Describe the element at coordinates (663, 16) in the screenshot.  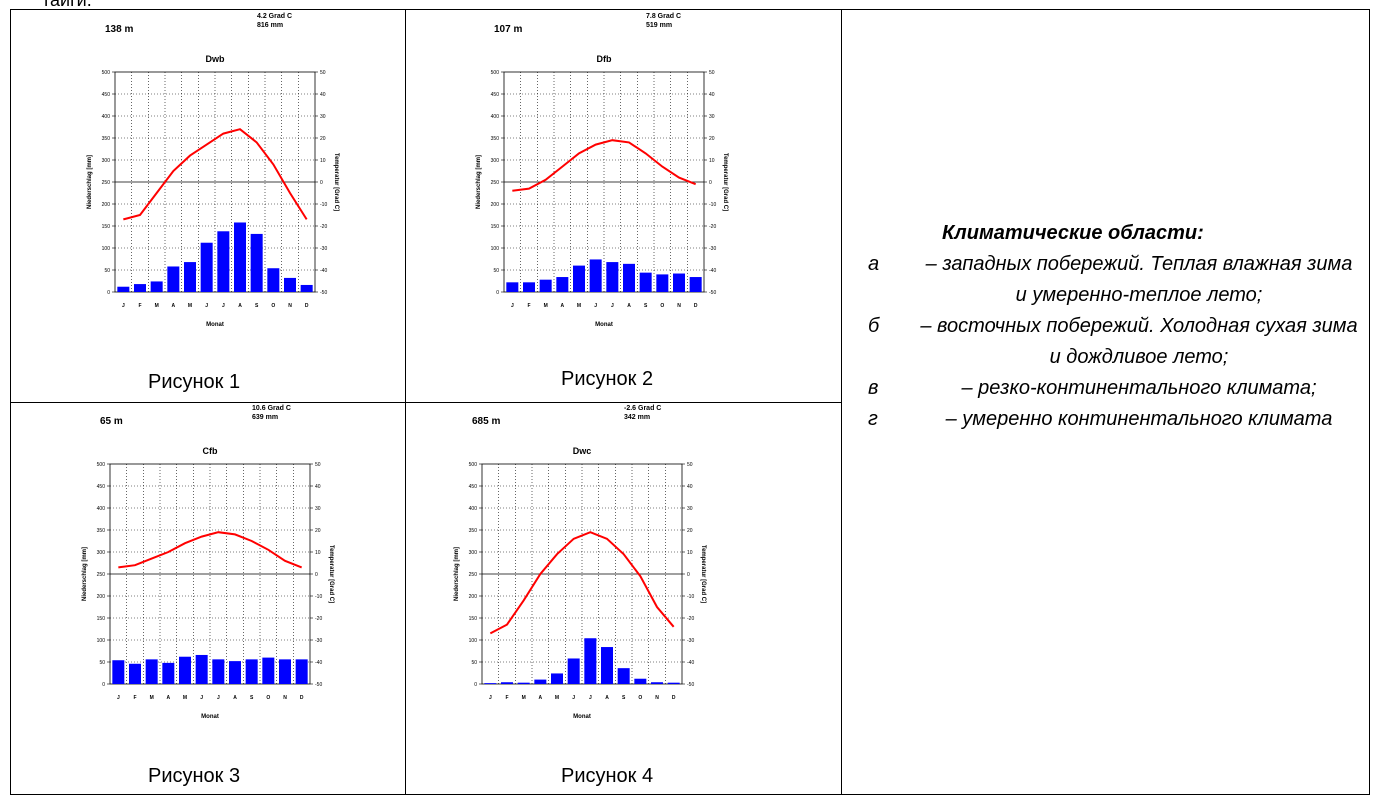
I see `mean-temperature-label: 7.8 Grad C` at that location.